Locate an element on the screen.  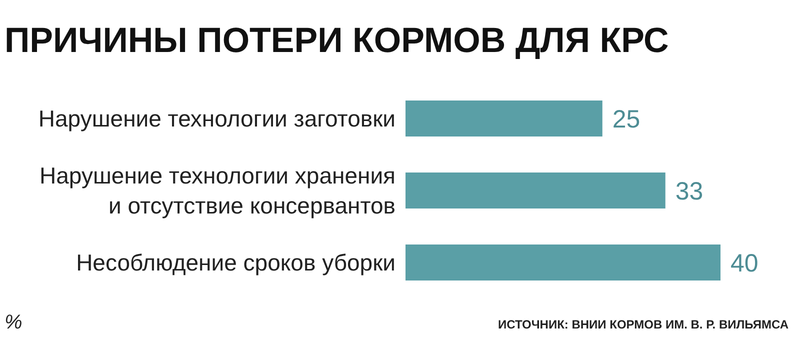
chart-title: ПРИЧИНЫ ПОТЕРИ КОРМОВ ДЛЯ КРС is located at coordinates (336, 40).